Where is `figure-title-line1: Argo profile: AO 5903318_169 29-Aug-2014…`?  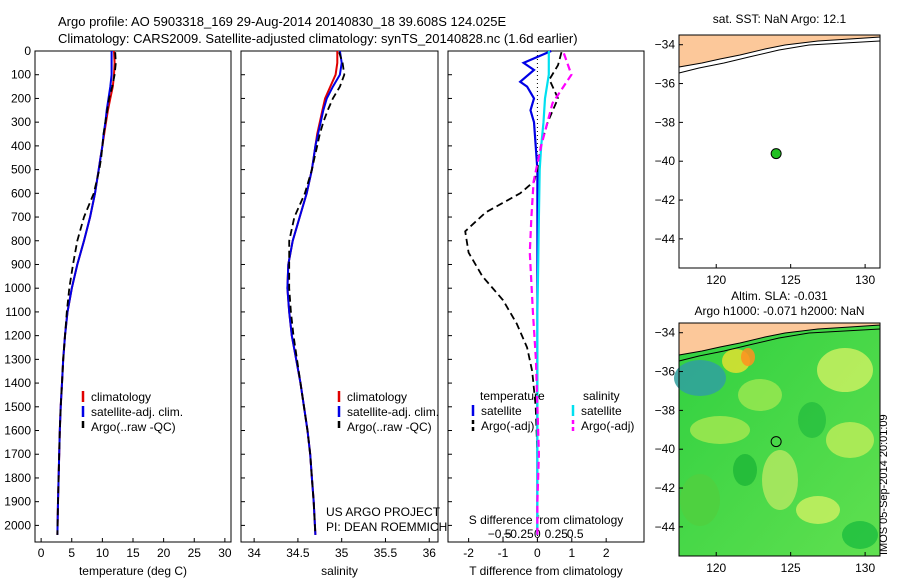
figure-title-line1: Argo profile: AO 5903318_169 29-Aug-2014… is located at coordinates (282, 21).